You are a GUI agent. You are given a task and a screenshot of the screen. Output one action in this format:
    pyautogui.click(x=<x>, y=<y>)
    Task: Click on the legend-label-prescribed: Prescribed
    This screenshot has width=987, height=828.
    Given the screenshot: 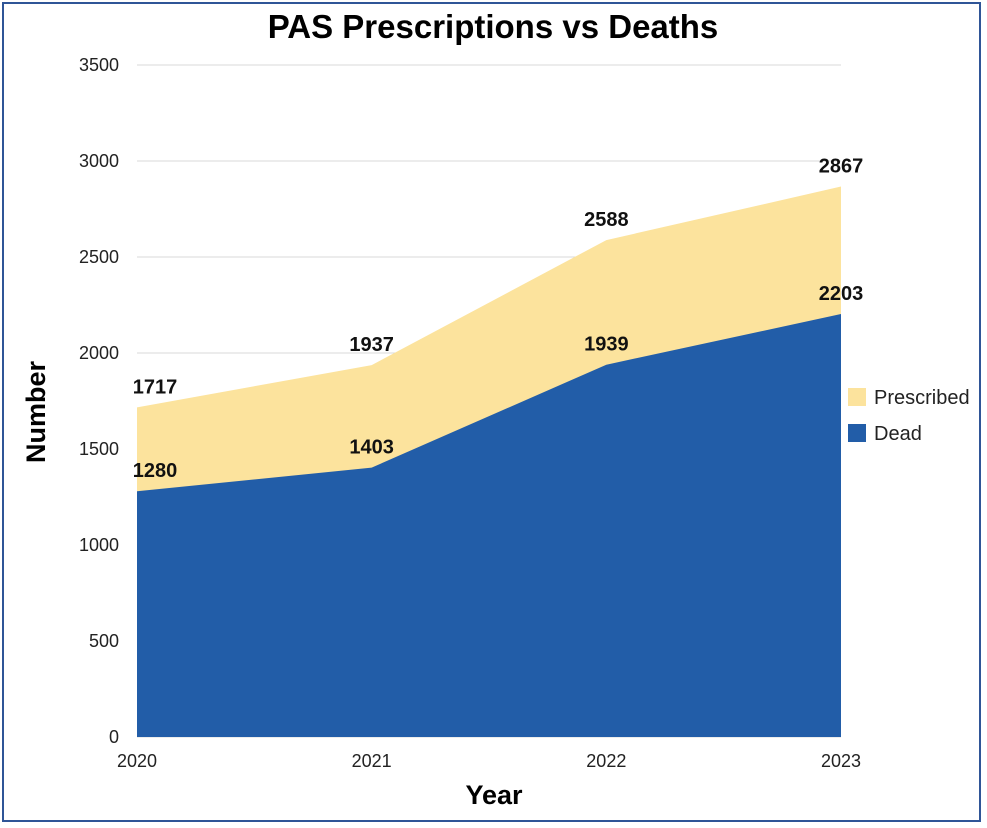 What is the action you would take?
    pyautogui.click(x=922, y=398)
    